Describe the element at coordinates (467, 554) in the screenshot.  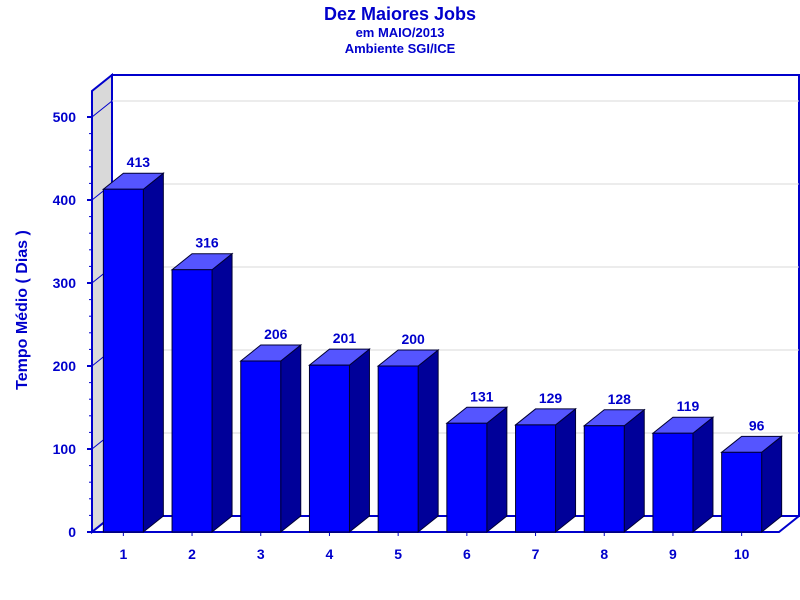
I see `x-tick-label: 6` at that location.